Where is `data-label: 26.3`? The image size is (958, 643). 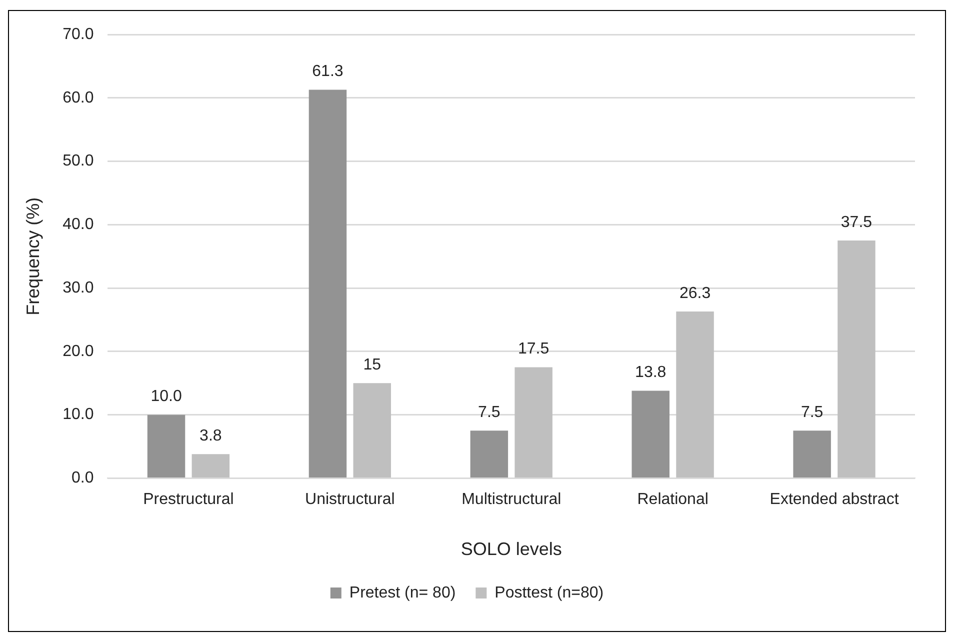 data-label: 26.3 is located at coordinates (695, 293).